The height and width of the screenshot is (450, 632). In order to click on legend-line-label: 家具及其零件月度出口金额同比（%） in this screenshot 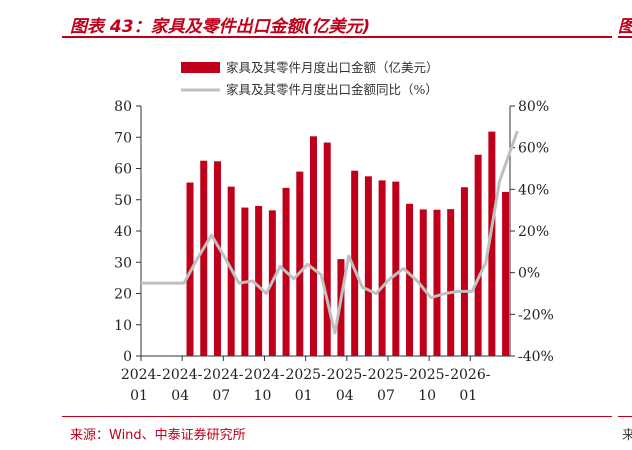, I will do `click(332, 89)`.